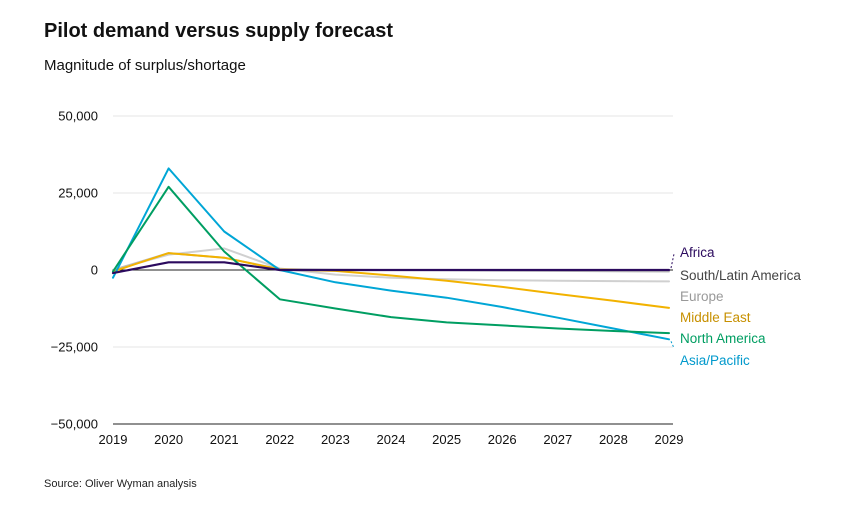 The image size is (843, 518). Describe the element at coordinates (702, 296) in the screenshot. I see `series-label-europe: Europe` at that location.